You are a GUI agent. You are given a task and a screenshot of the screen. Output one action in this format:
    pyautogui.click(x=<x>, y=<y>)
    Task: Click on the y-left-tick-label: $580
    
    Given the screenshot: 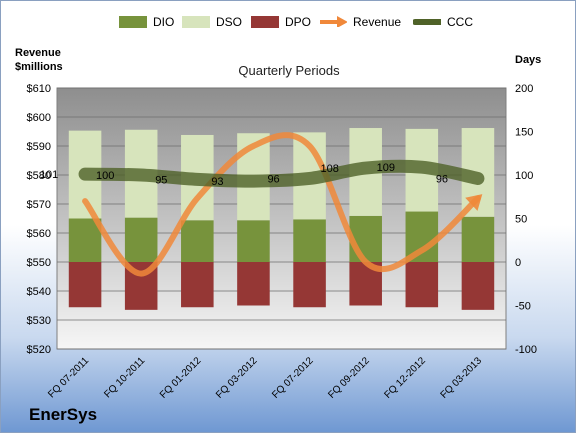 What is the action you would take?
    pyautogui.click(x=39, y=176)
    